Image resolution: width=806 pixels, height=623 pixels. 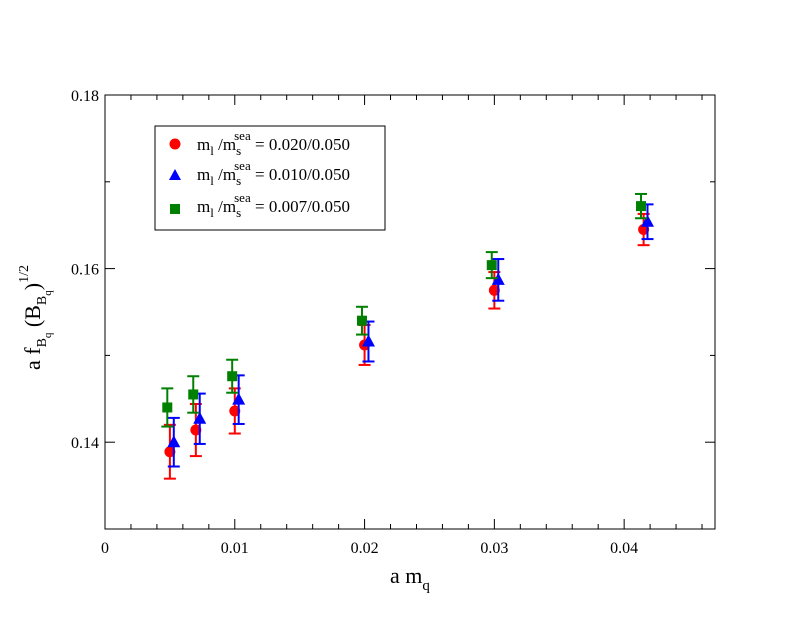 What do you see at coordinates (406, 575) in the screenshot?
I see `x-axis-label-main: a m` at bounding box center [406, 575].